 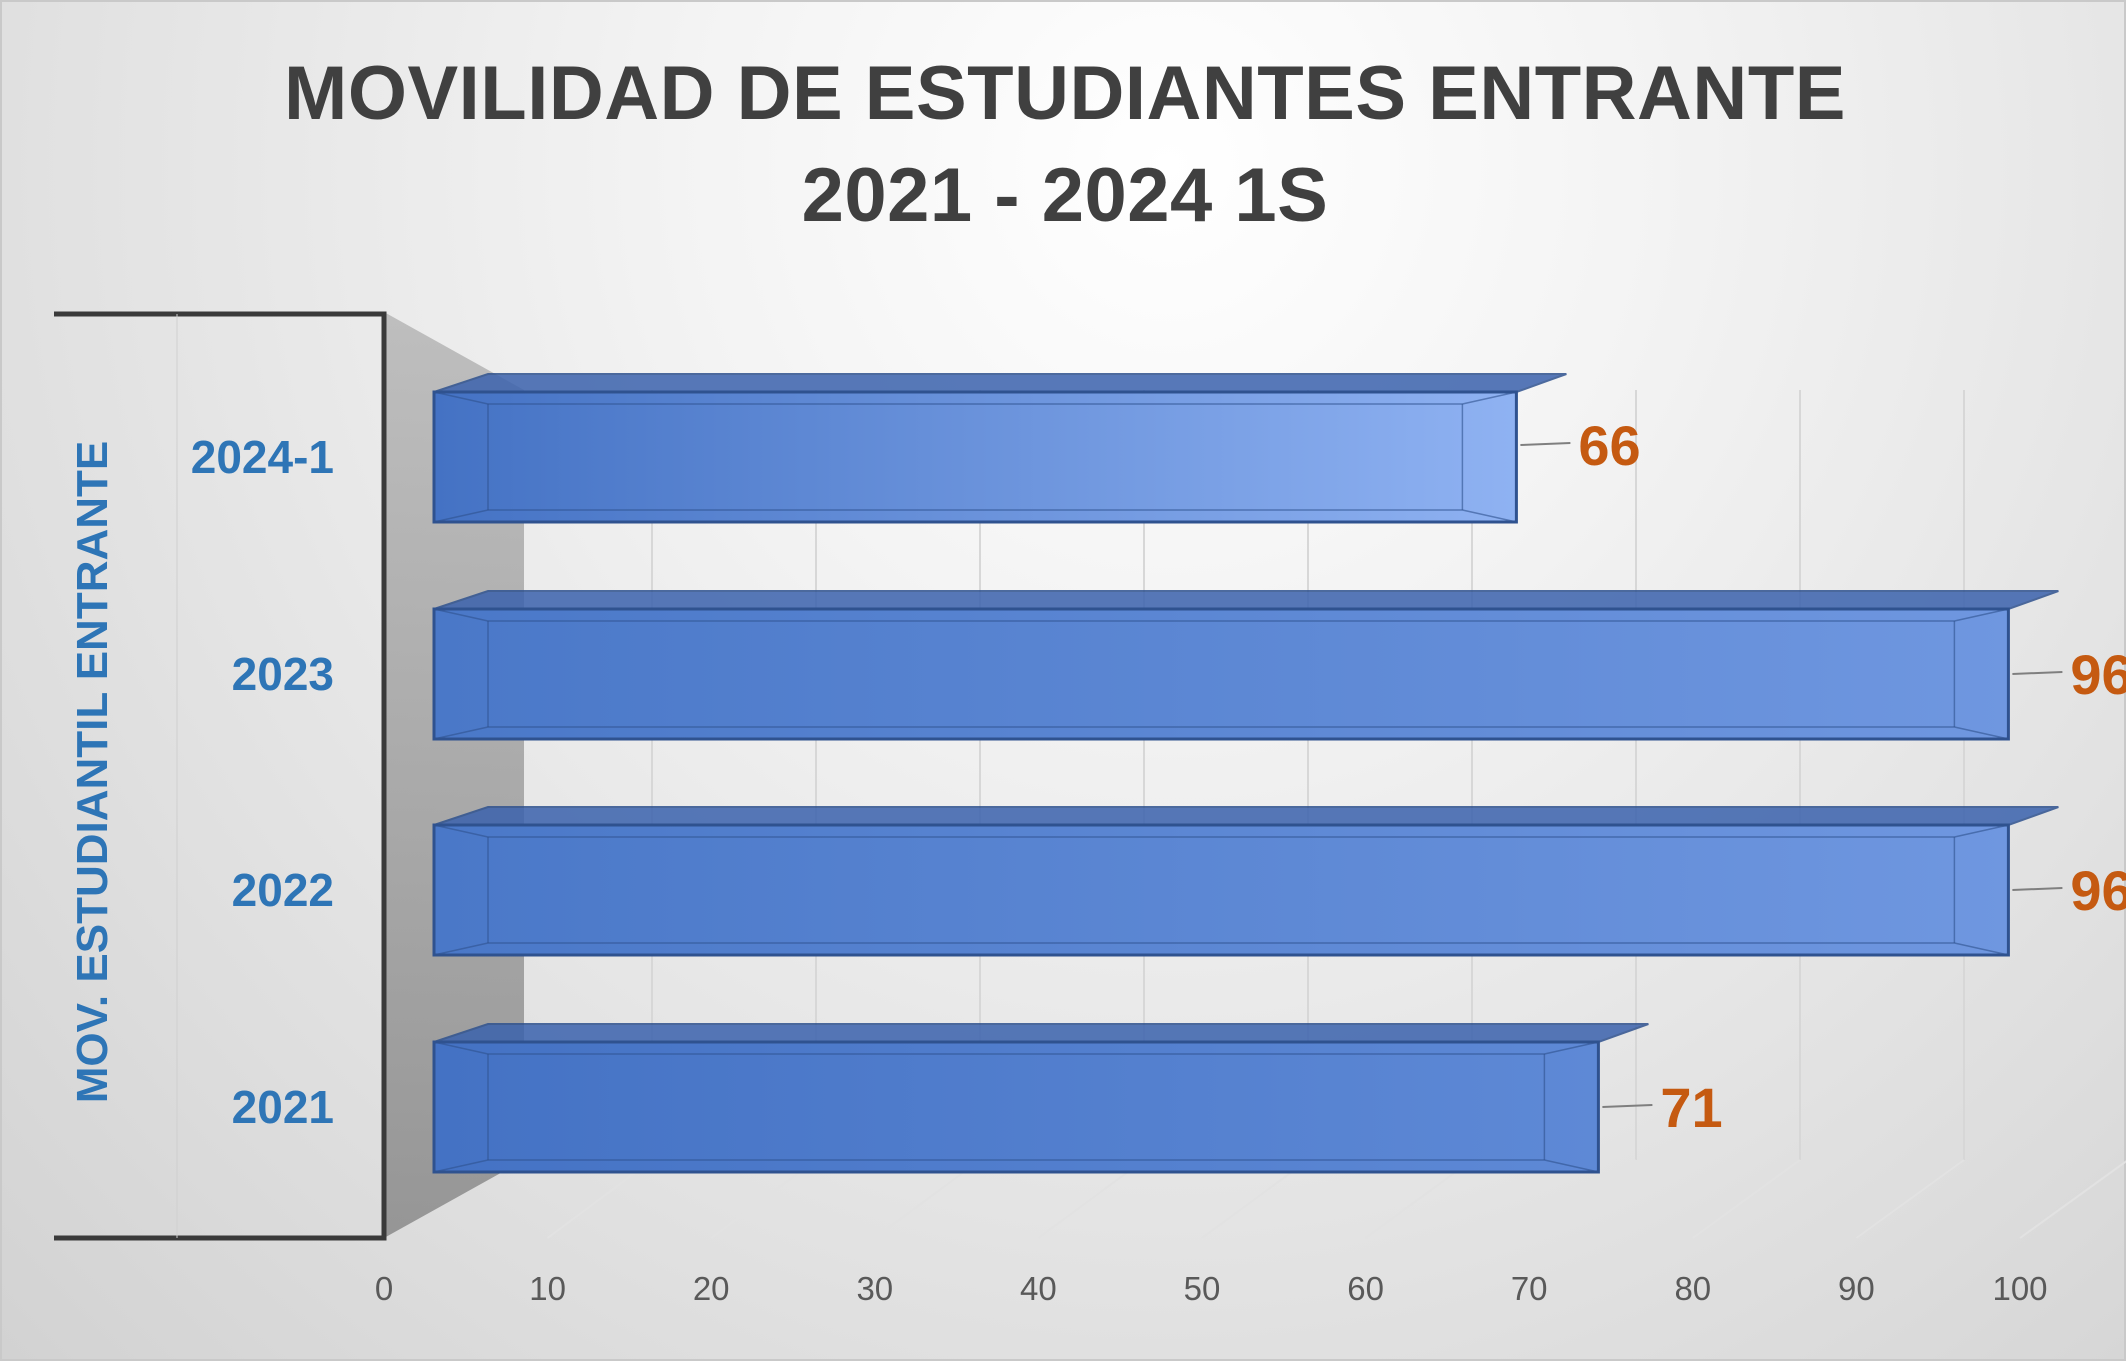 What do you see at coordinates (1692, 1288) in the screenshot?
I see `x-tick-label: 80` at bounding box center [1692, 1288].